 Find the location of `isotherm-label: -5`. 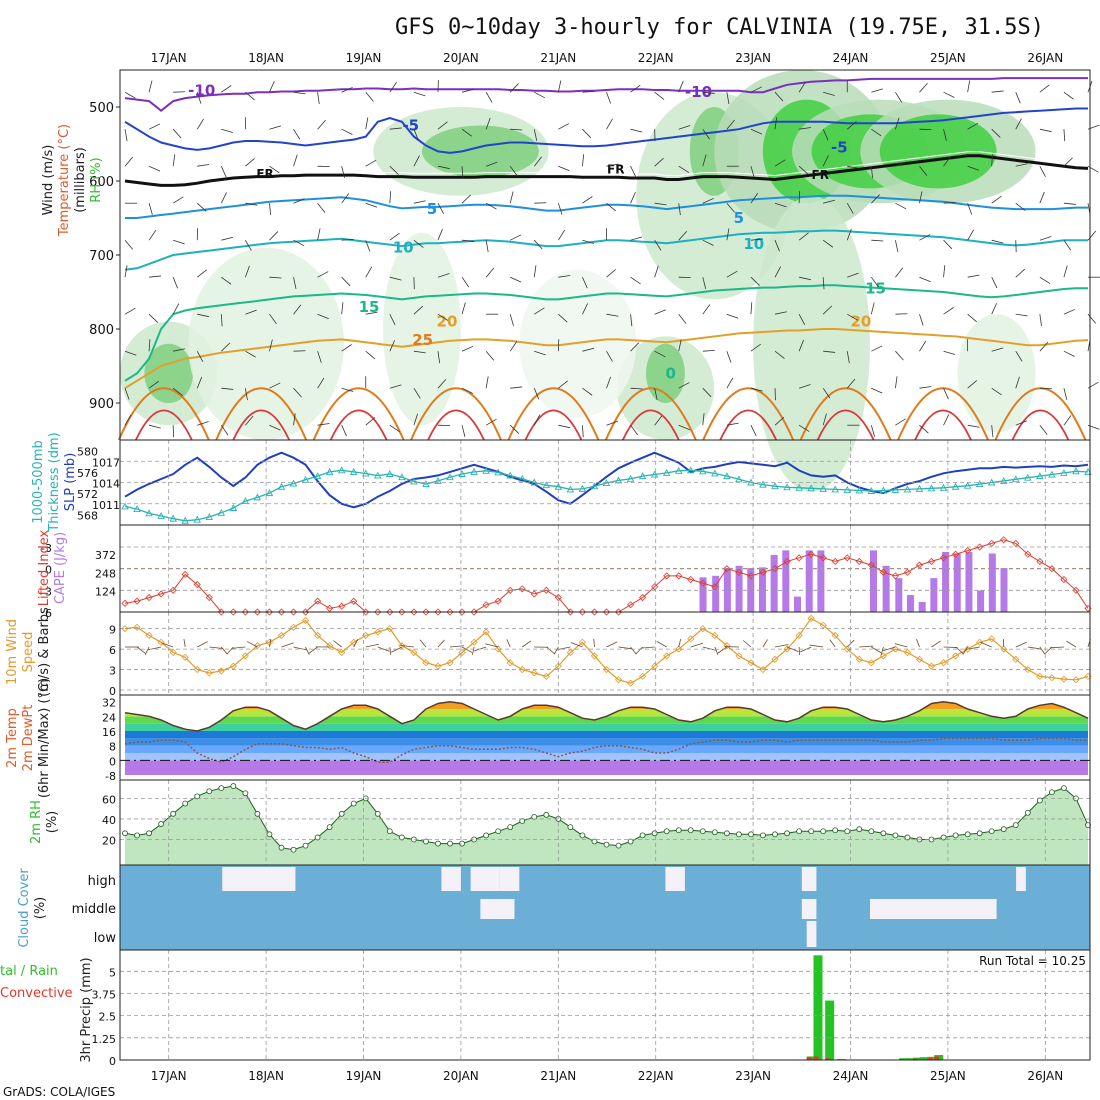

isotherm-label: -5 is located at coordinates (839, 148).